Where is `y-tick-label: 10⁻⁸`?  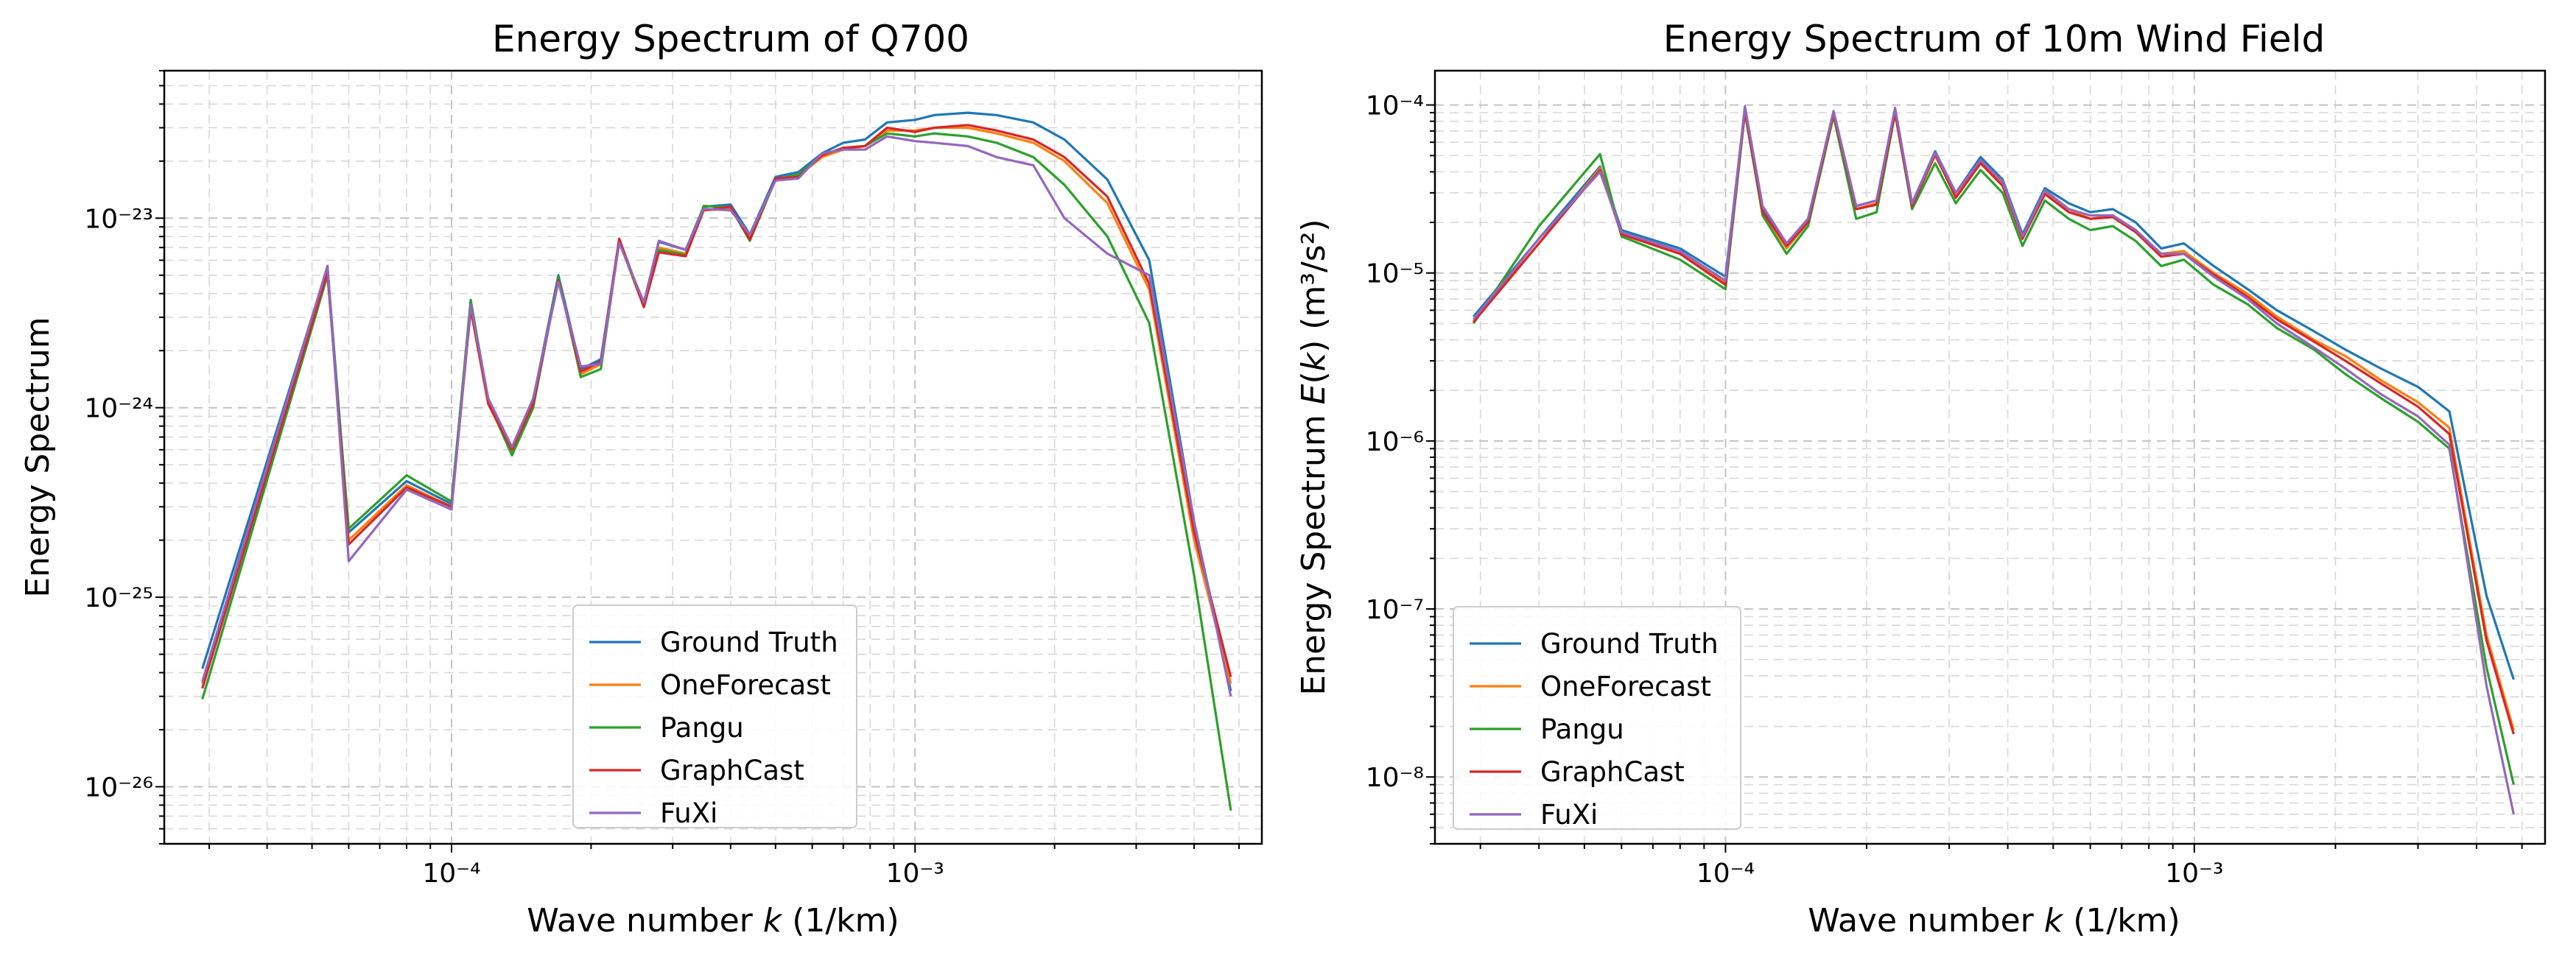 y-tick-label: 10⁻⁸ is located at coordinates (1395, 778).